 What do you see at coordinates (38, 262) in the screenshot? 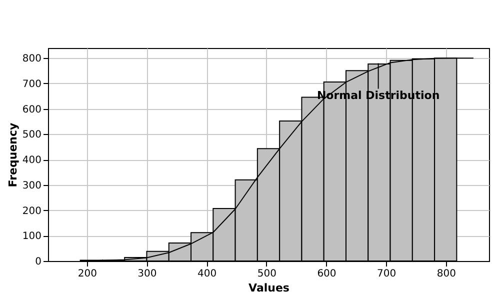
I see `y-tick-label: 0` at bounding box center [38, 262].